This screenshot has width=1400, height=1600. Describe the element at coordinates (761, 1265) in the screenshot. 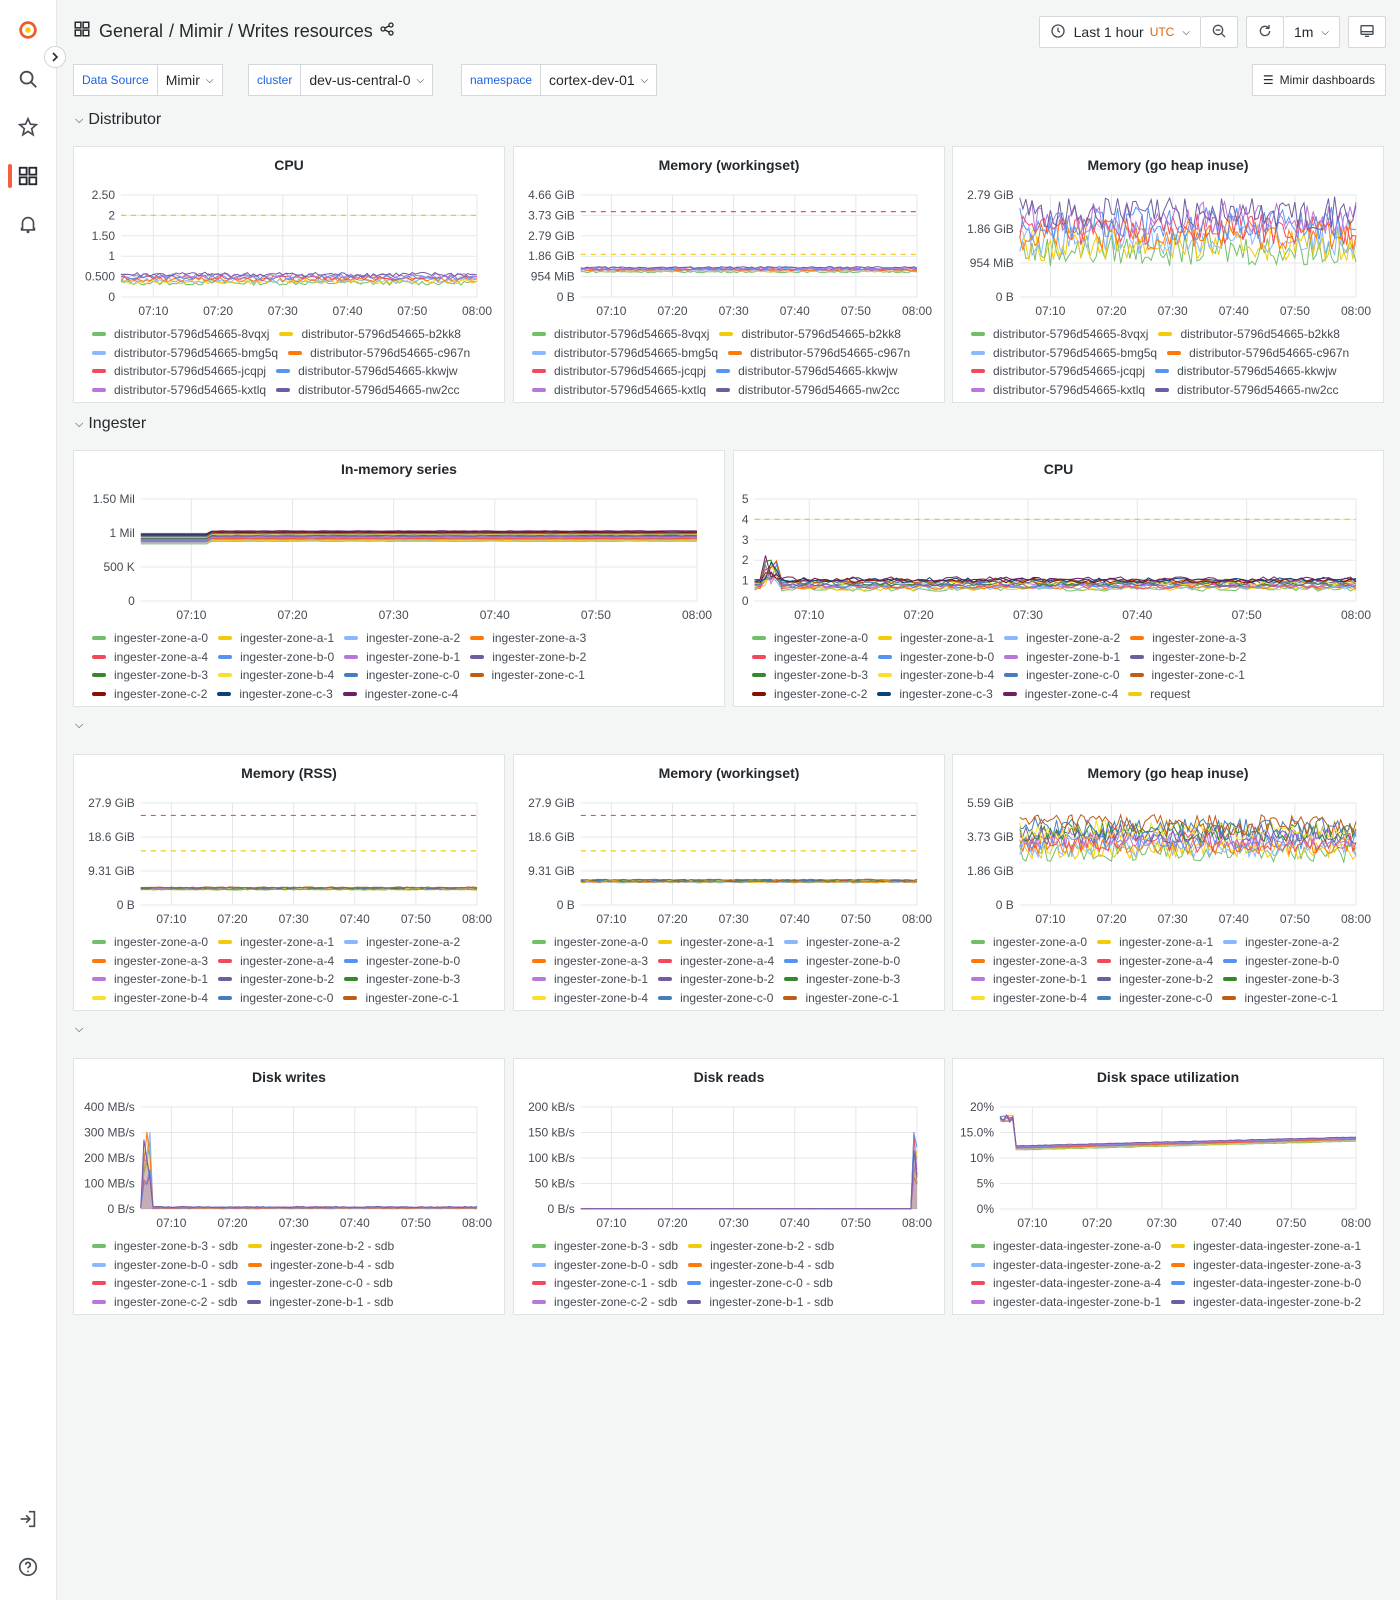

I see `legend-item: ingester-zone-b-4 - sdb` at that location.